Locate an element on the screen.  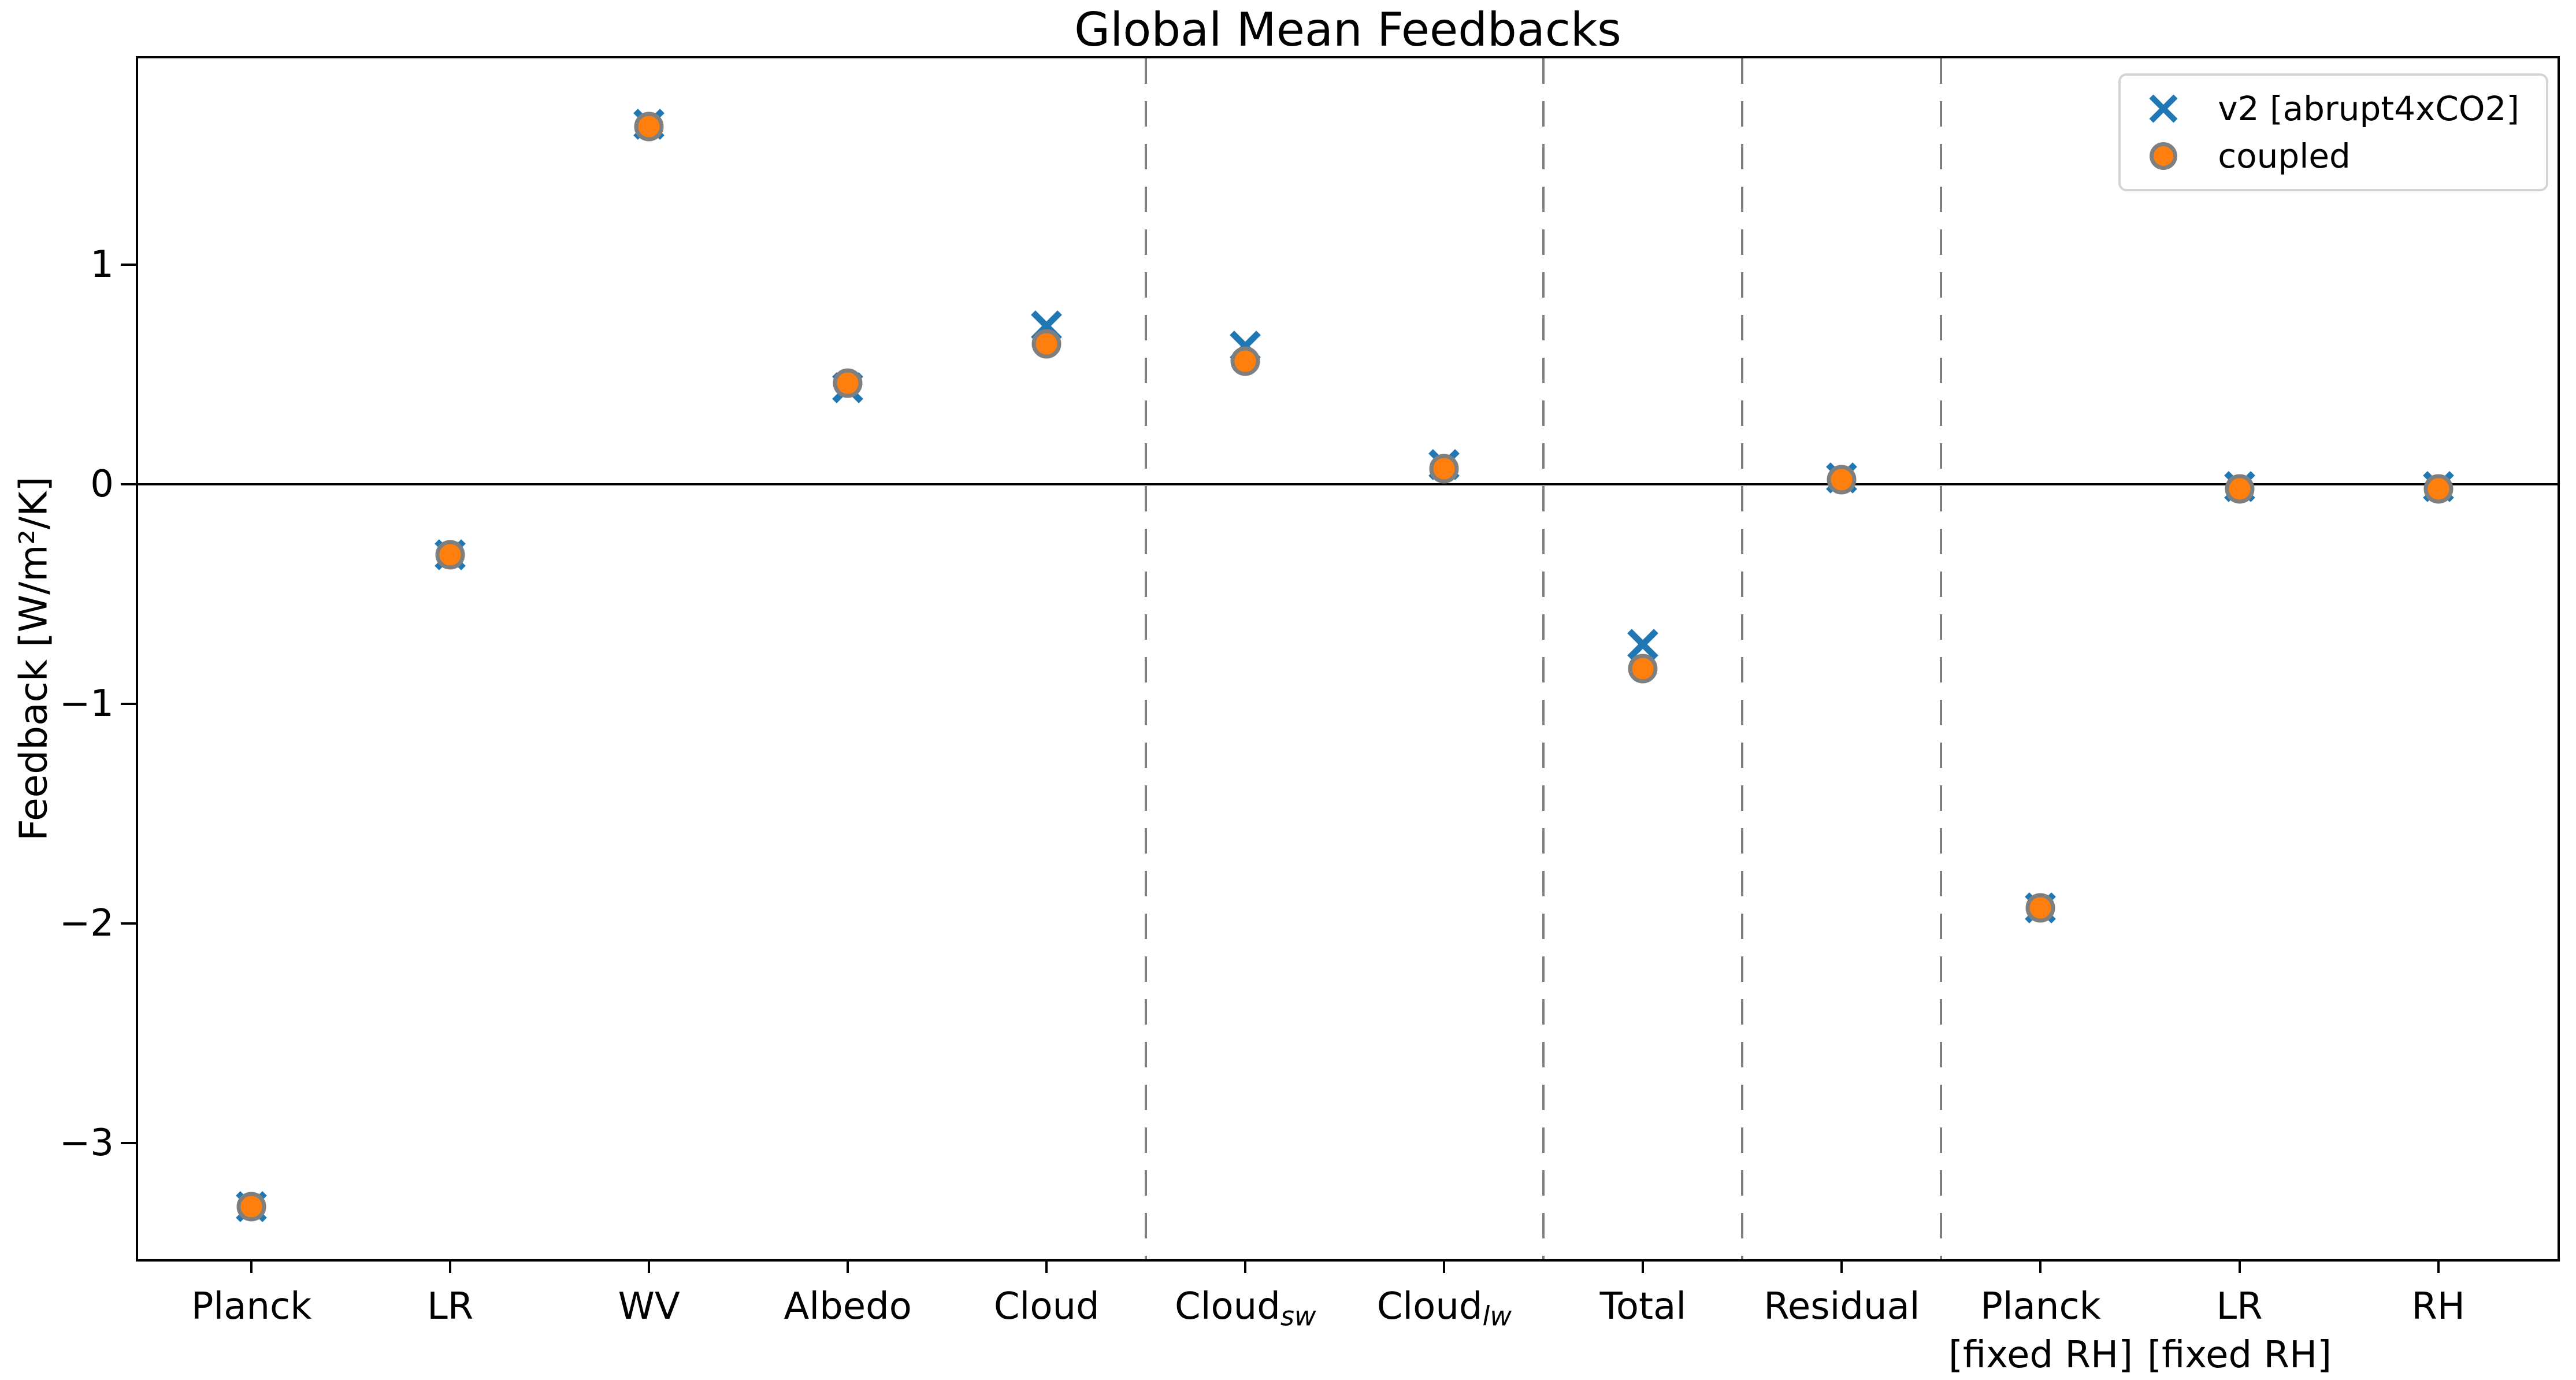
x-tick-label-text: RH is located at coordinates (2438, 1306).